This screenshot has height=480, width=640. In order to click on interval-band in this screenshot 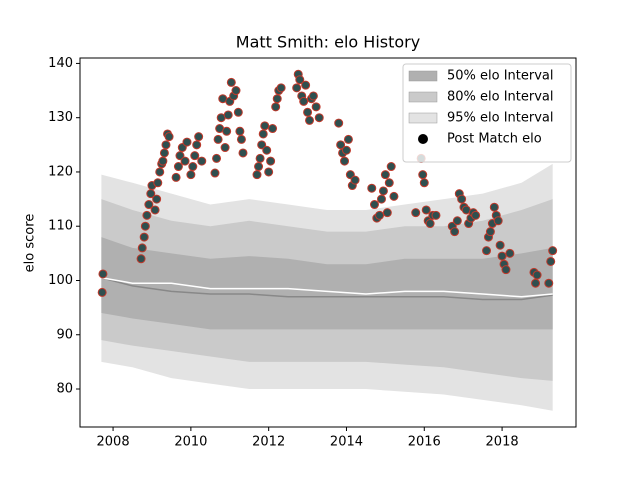, I will do `click(327, 283)`.